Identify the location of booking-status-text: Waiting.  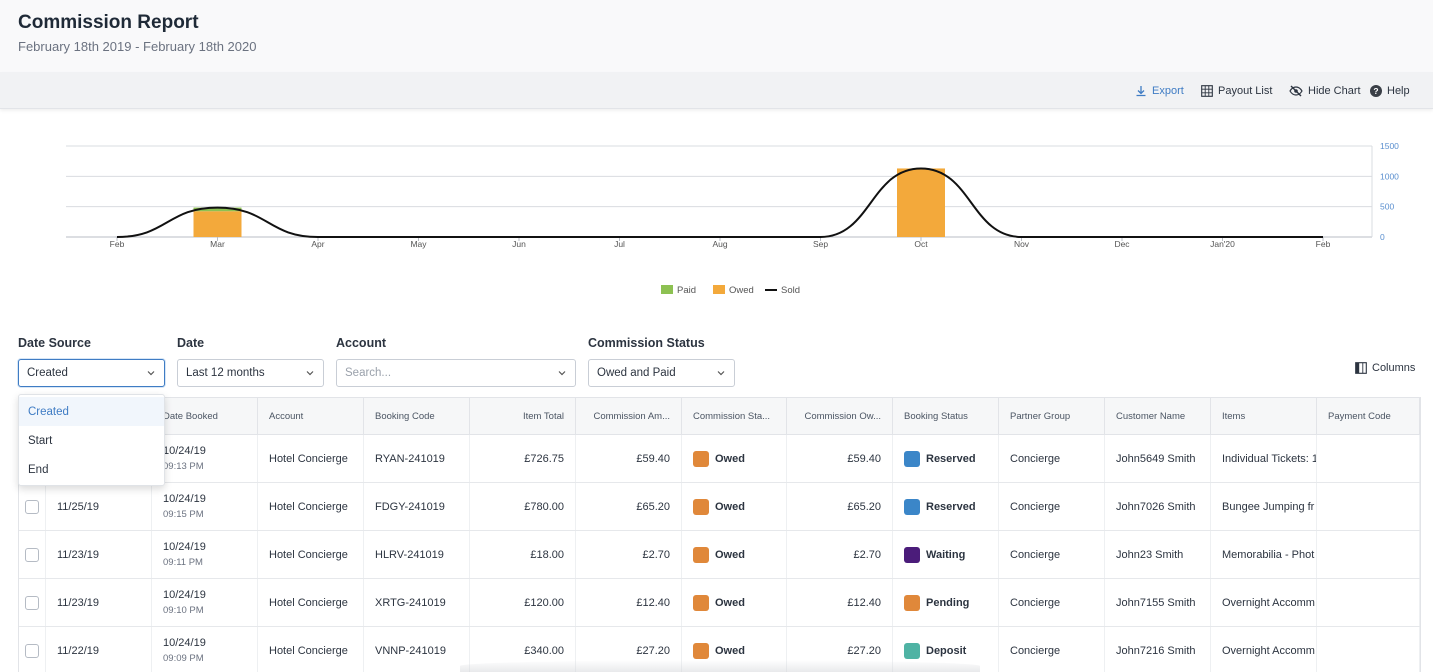
(946, 554).